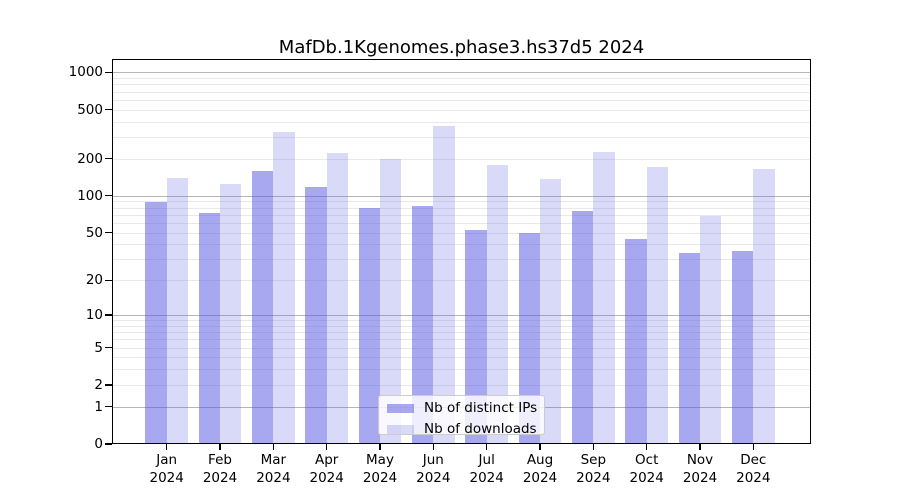 The height and width of the screenshot is (500, 900). I want to click on legend-item-distinct-ips: Nb of distinct IPs, so click(465, 408).